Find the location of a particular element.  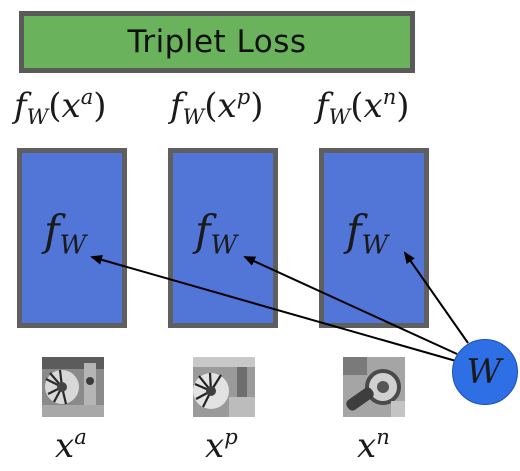

network-box-anchor is located at coordinates (72, 238).